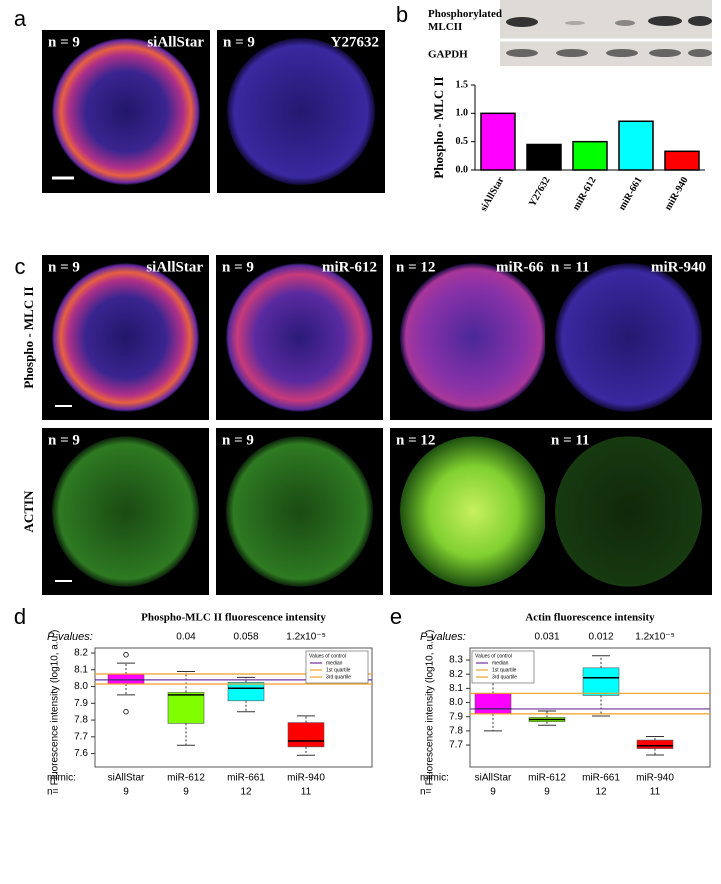  Describe the element at coordinates (546, 637) in the screenshot. I see `p-value: 0.031` at that location.